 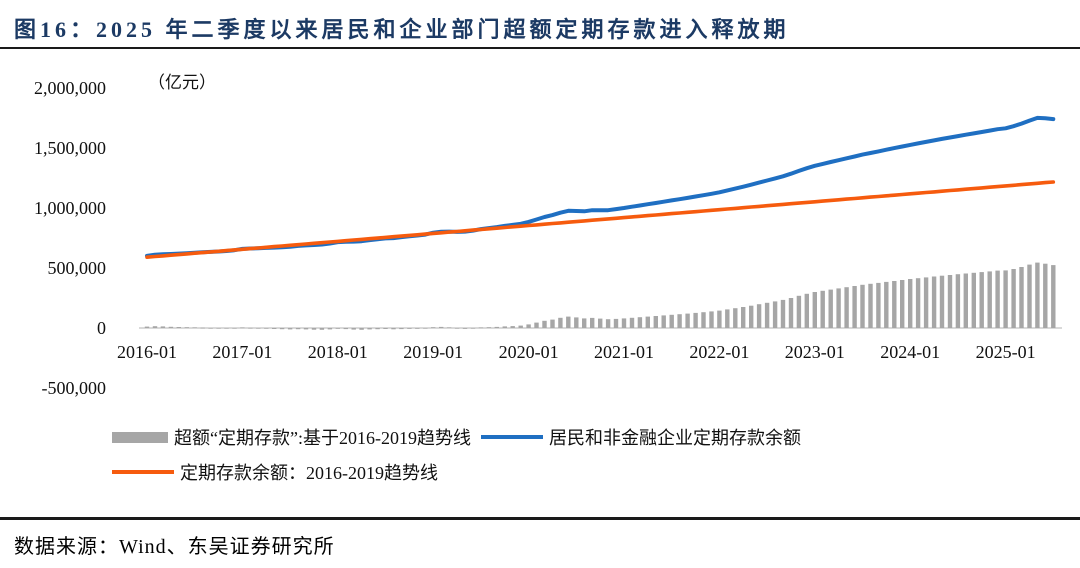 I want to click on x-tick-label: 2025-01, so click(x=1005, y=352).